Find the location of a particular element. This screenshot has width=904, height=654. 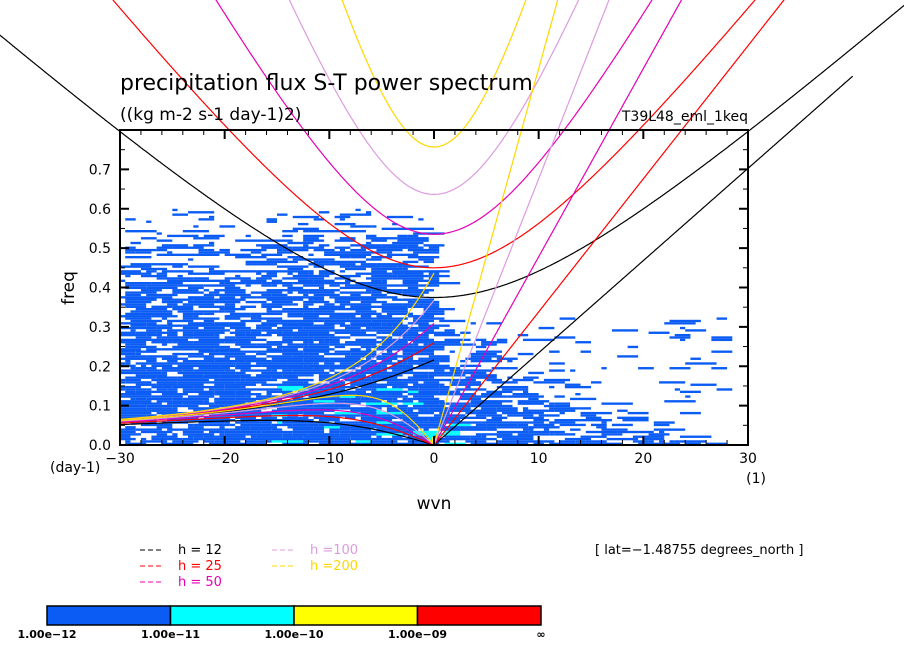

x-tick-label: 20 is located at coordinates (643, 459).